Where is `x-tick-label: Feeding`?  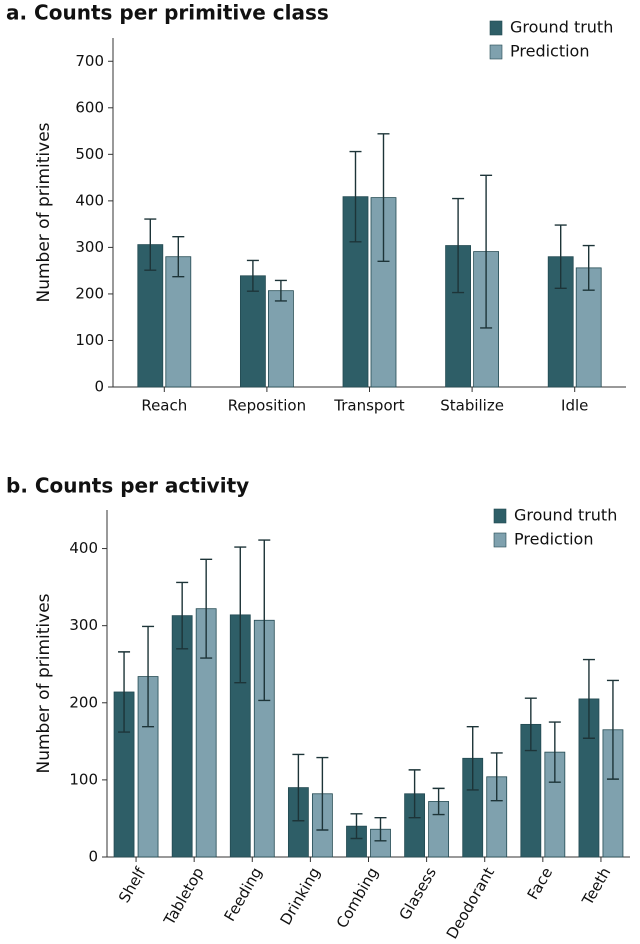 x-tick-label: Feeding is located at coordinates (243, 894).